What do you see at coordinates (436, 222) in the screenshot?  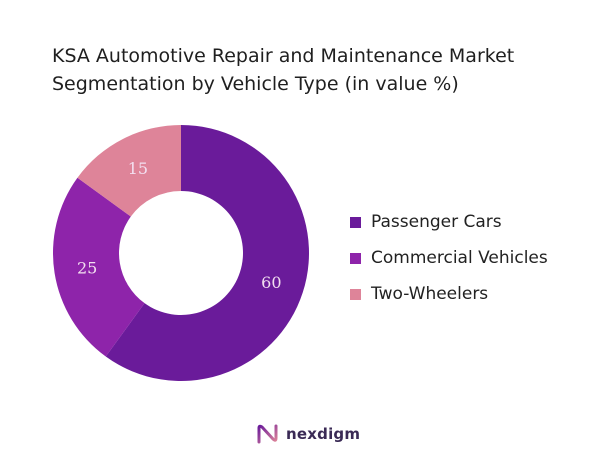 I see `legend-label: Passenger Cars` at bounding box center [436, 222].